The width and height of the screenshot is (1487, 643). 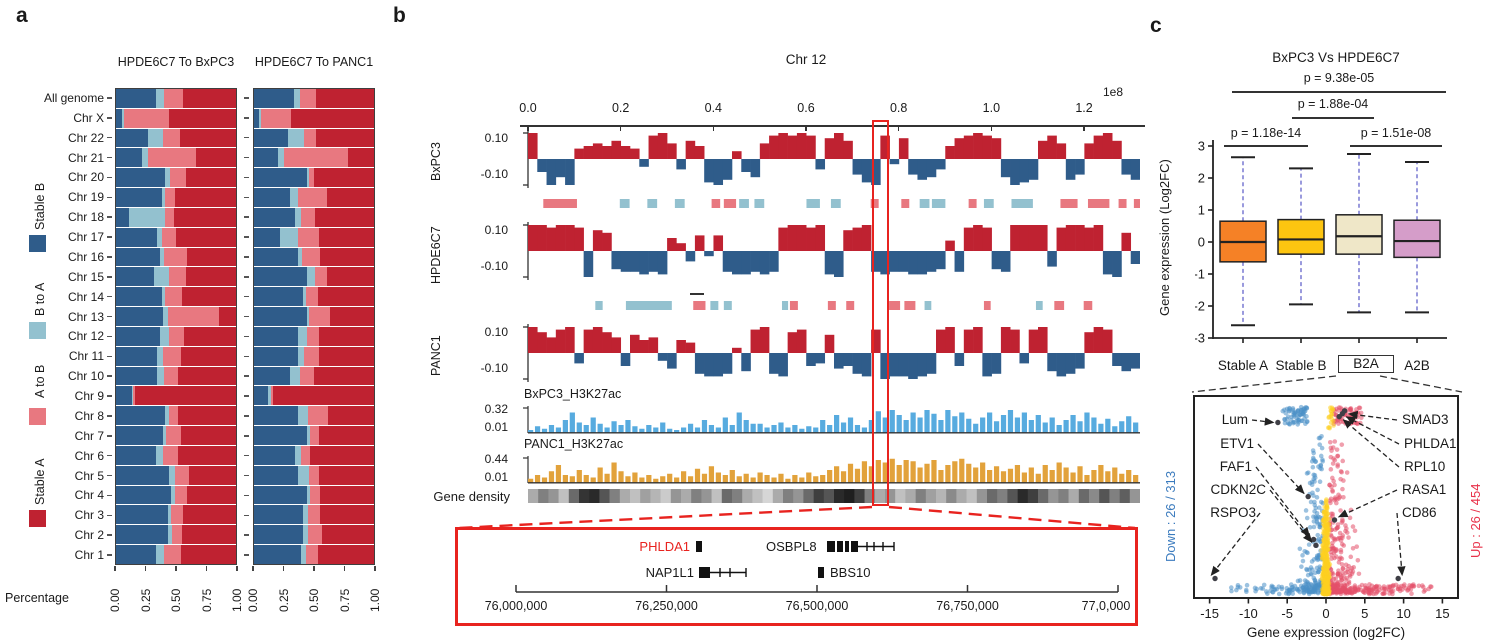 What do you see at coordinates (1266, 133) in the screenshot?
I see `pvalue-left: p = 1.18e-14` at bounding box center [1266, 133].